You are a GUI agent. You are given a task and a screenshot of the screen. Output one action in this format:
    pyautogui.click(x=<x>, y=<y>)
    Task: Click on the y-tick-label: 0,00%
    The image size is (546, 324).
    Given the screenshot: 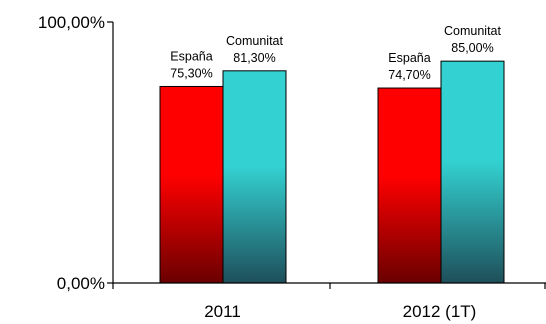 What is the action you would take?
    pyautogui.click(x=81, y=283)
    